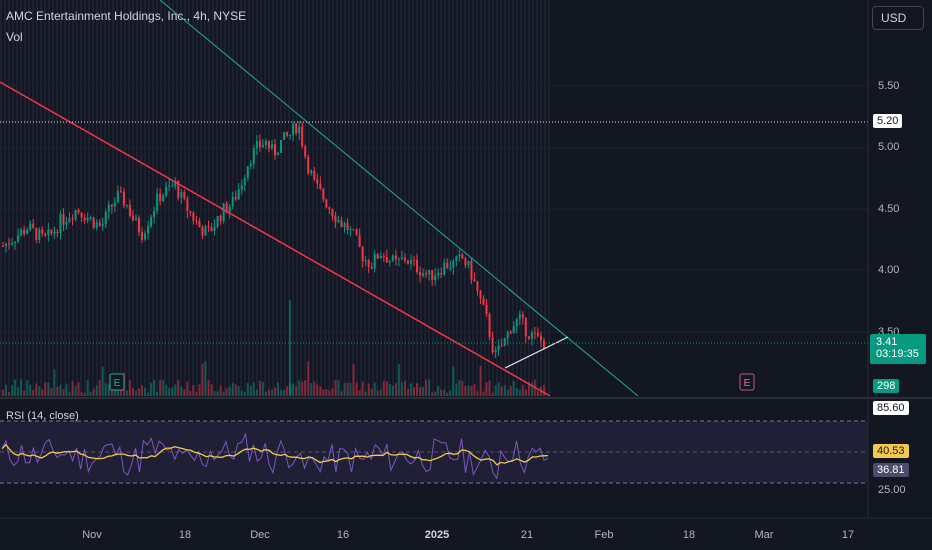  What do you see at coordinates (747, 382) in the screenshot?
I see `earnings-marker-2: E` at bounding box center [747, 382].